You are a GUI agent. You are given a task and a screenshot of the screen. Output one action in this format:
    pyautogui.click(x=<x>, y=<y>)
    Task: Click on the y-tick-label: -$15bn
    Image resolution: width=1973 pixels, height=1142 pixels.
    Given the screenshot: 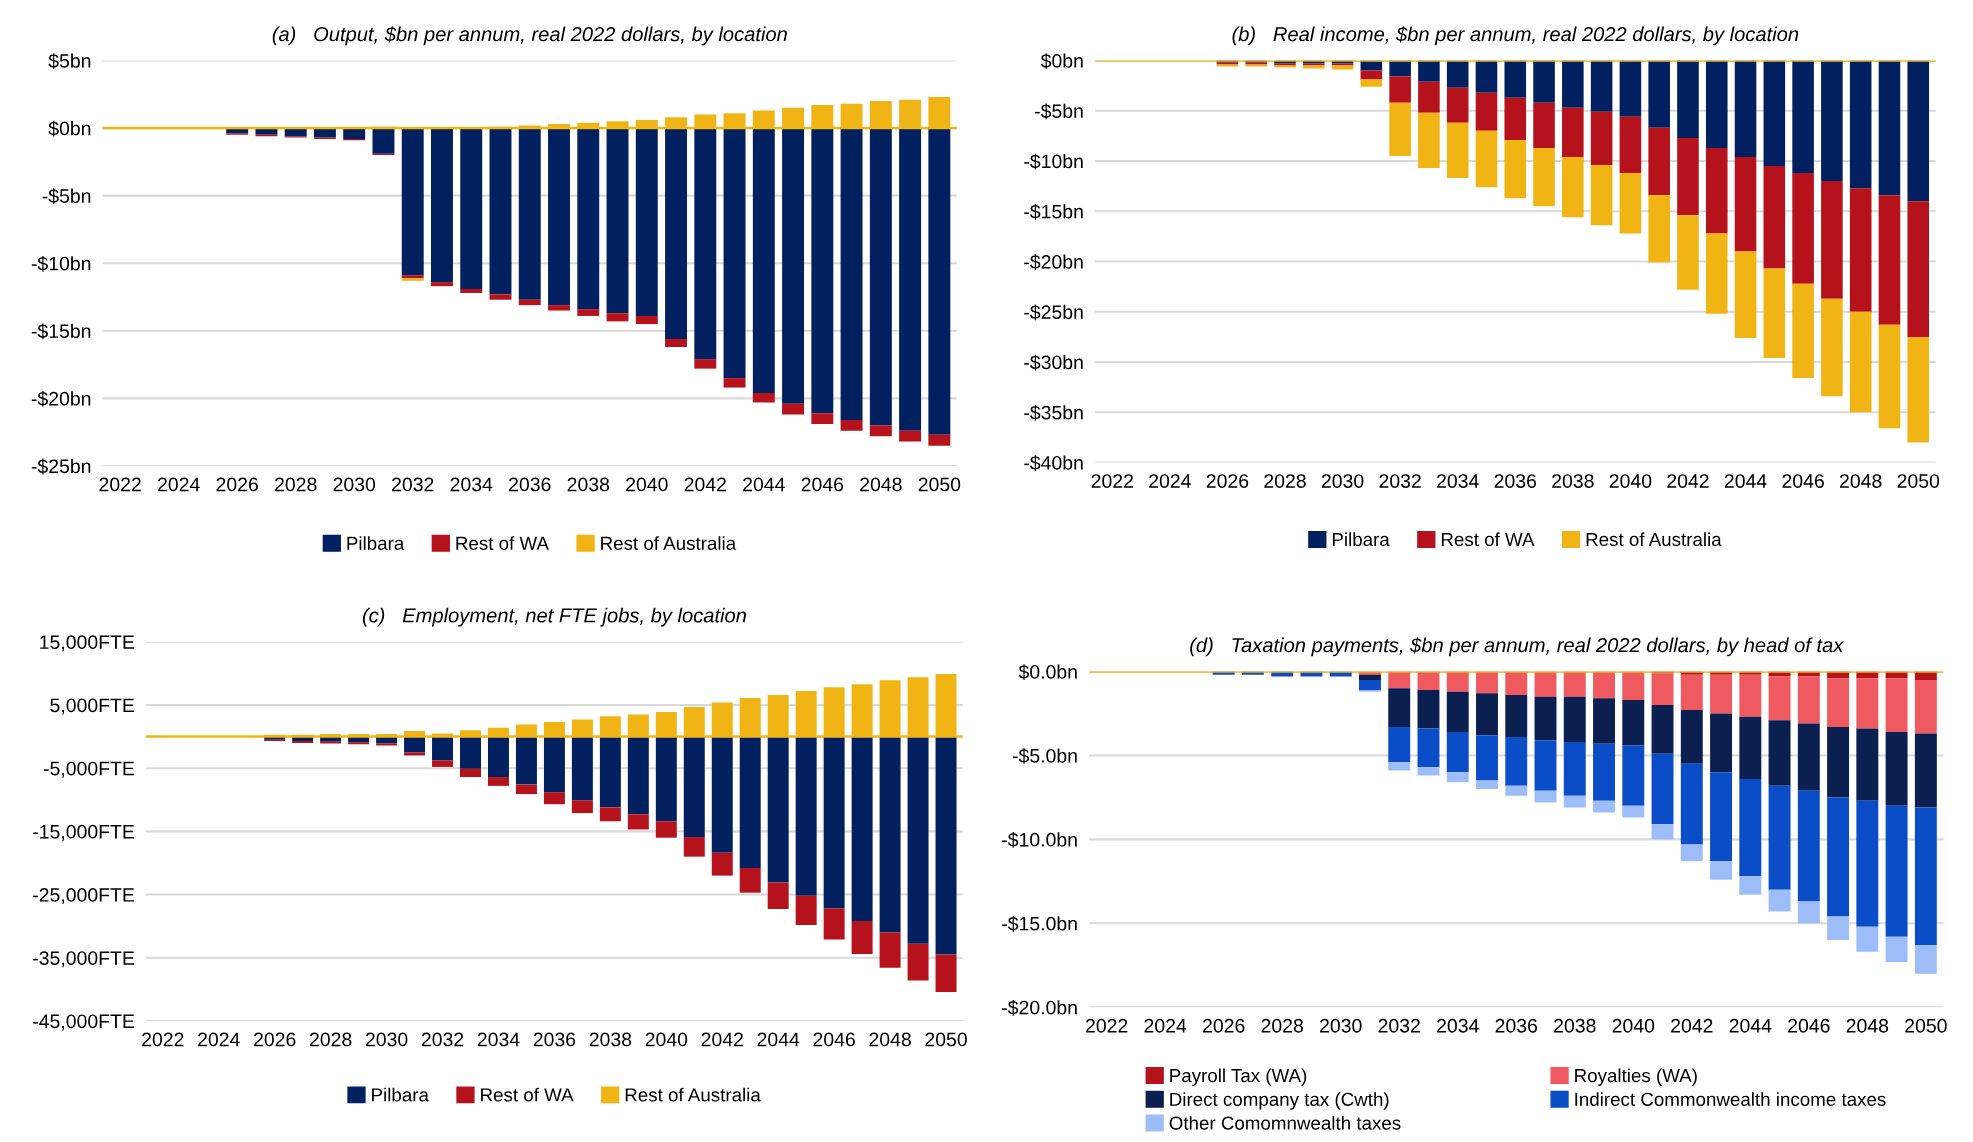 What is the action you would take?
    pyautogui.click(x=1053, y=211)
    